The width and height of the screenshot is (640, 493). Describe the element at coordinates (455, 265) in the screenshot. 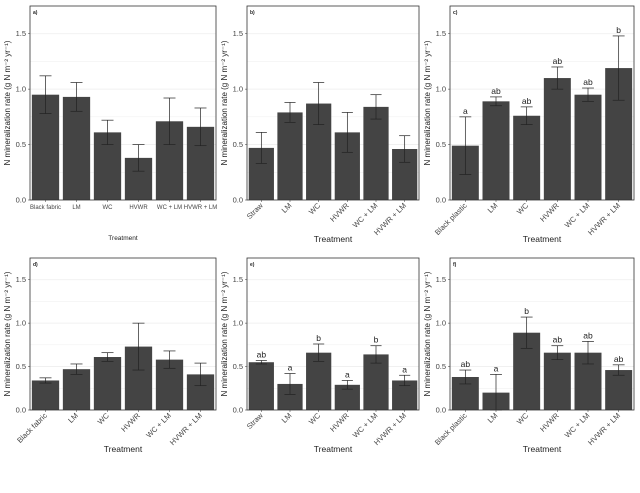

I see `panel-label: f)` at that location.